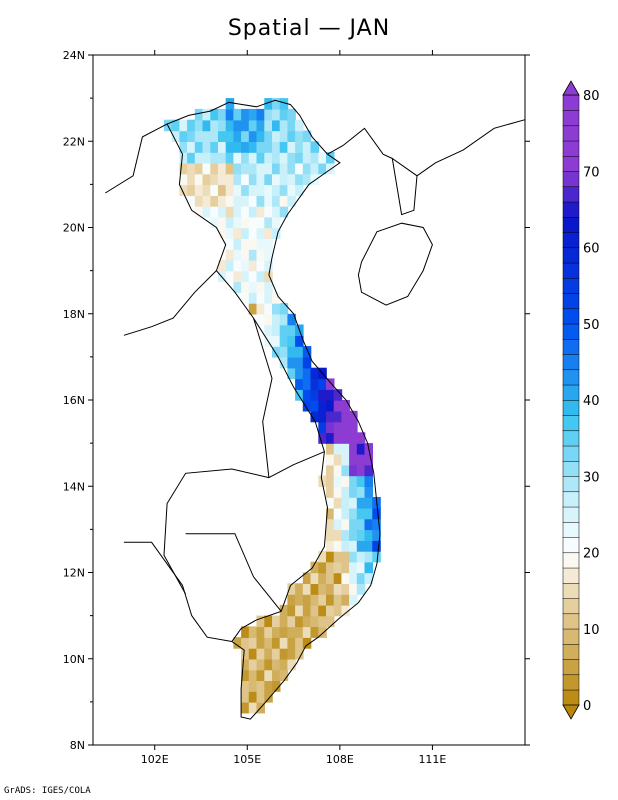  Describe the element at coordinates (74, 573) in the screenshot. I see `lat-tick-label: 12N` at that location.